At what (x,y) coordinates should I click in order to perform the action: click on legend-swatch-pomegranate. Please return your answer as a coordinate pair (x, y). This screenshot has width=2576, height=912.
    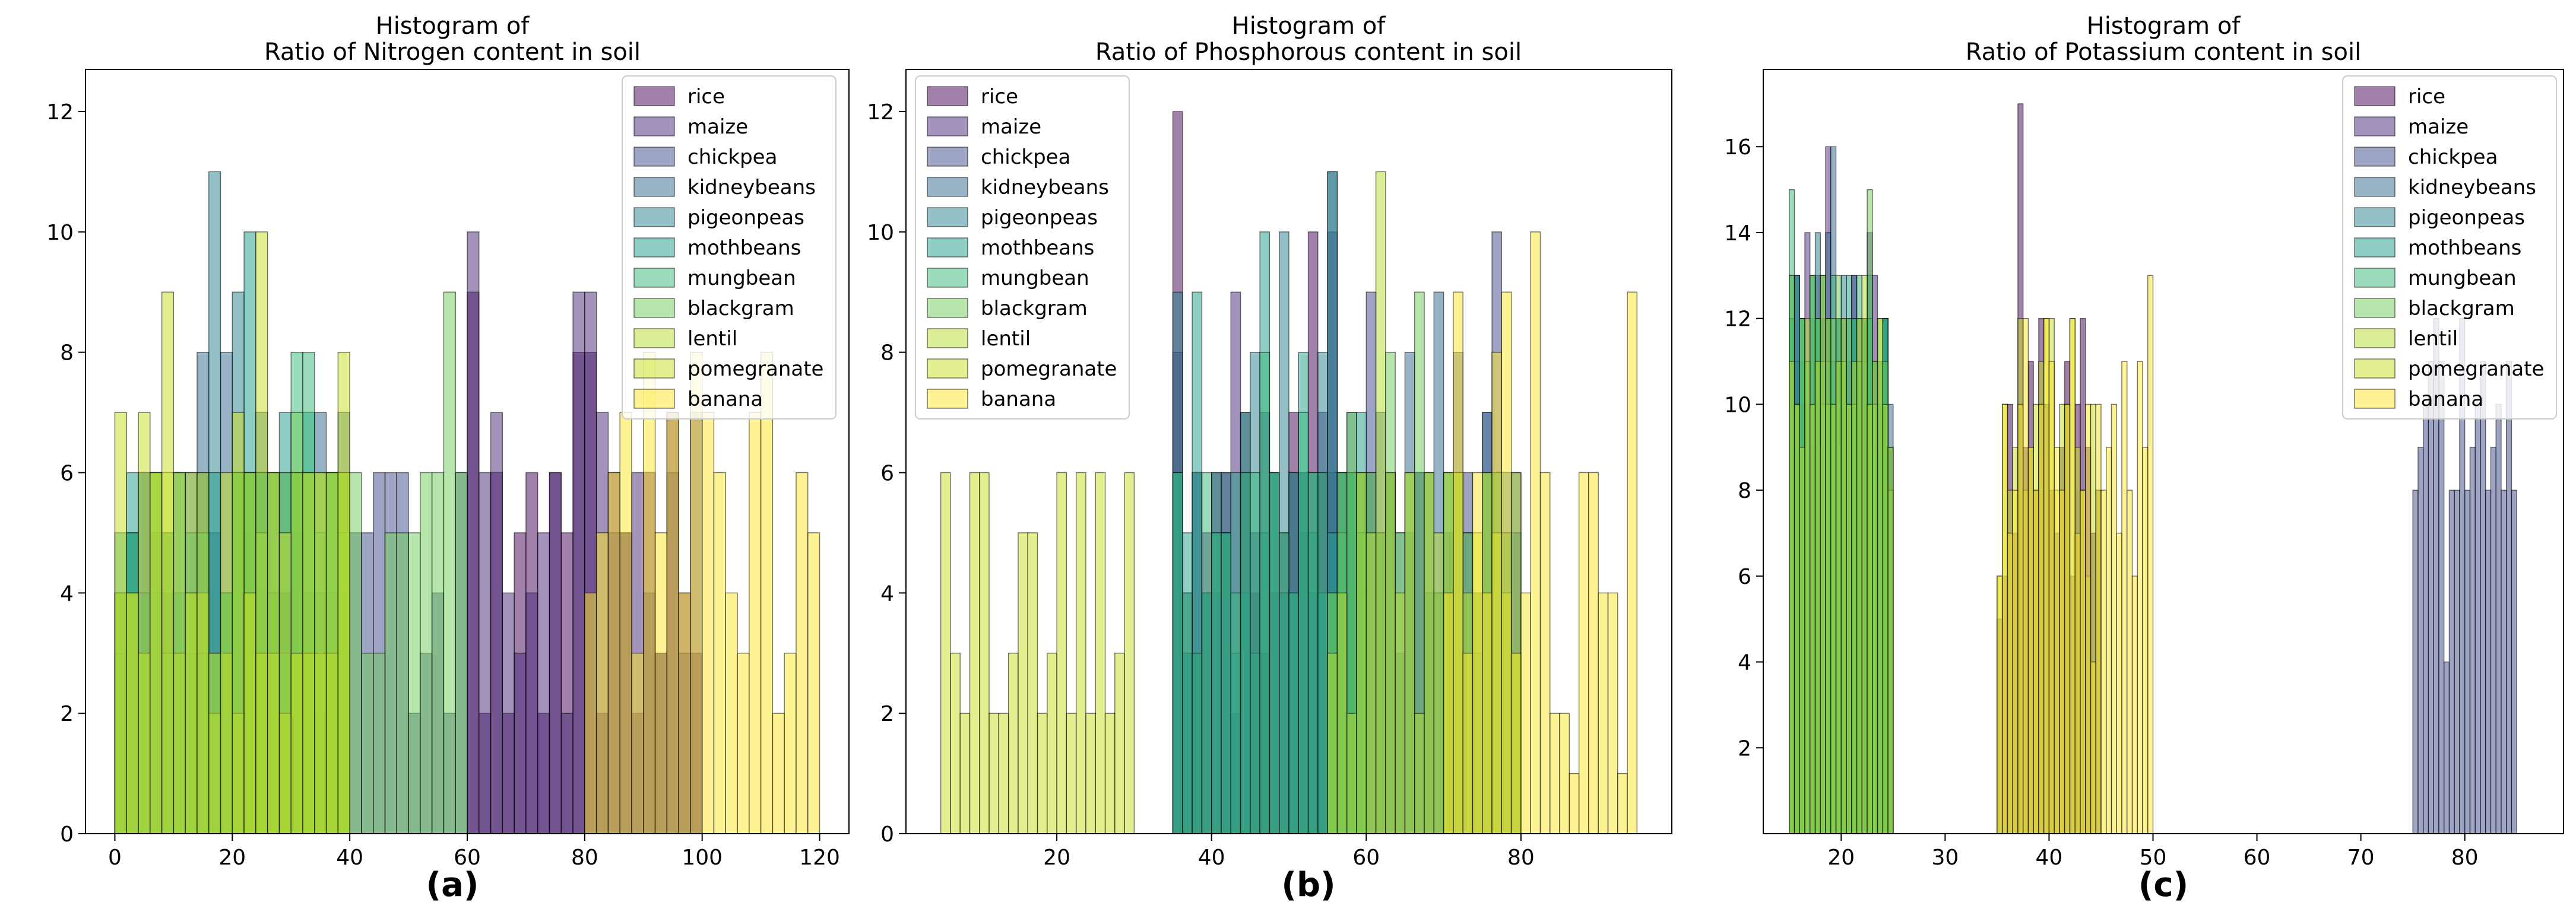
    Looking at the image, I should click on (2375, 368).